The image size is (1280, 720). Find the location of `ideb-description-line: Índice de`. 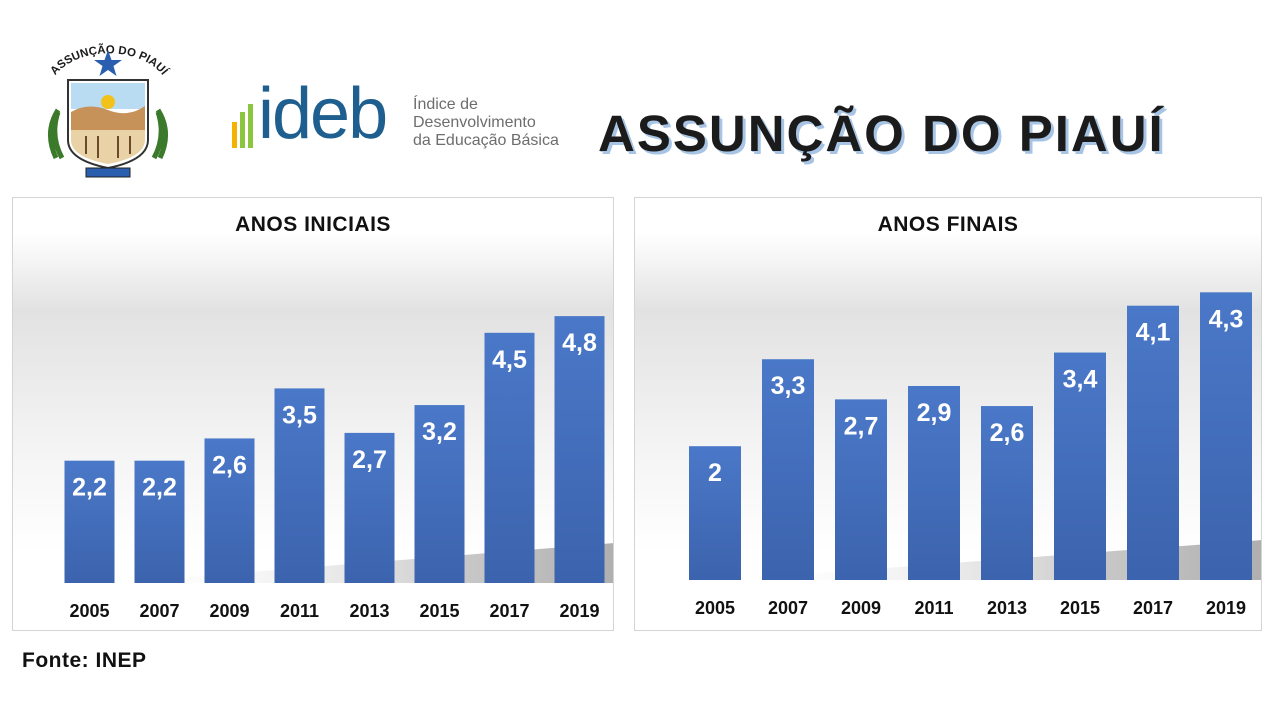

ideb-description-line: Índice de is located at coordinates (445, 104).